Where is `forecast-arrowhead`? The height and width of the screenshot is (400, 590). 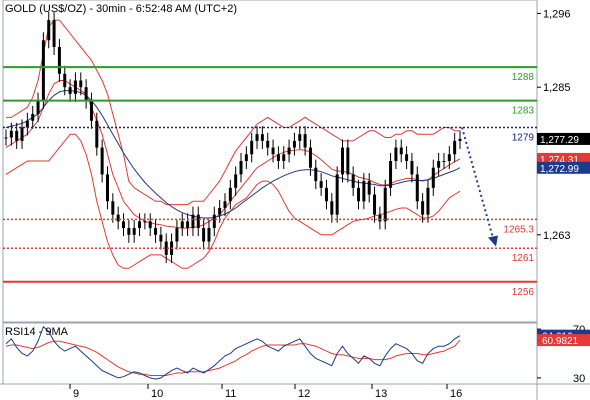
forecast-arrowhead is located at coordinates (493, 241).